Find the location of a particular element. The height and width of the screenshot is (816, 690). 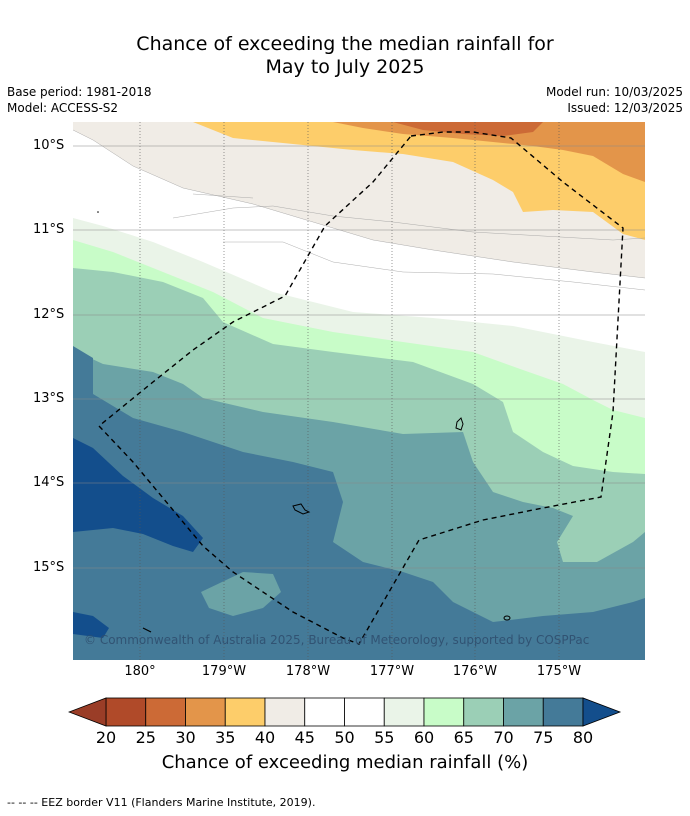

lon-label-179w: 179°W is located at coordinates (224, 671).